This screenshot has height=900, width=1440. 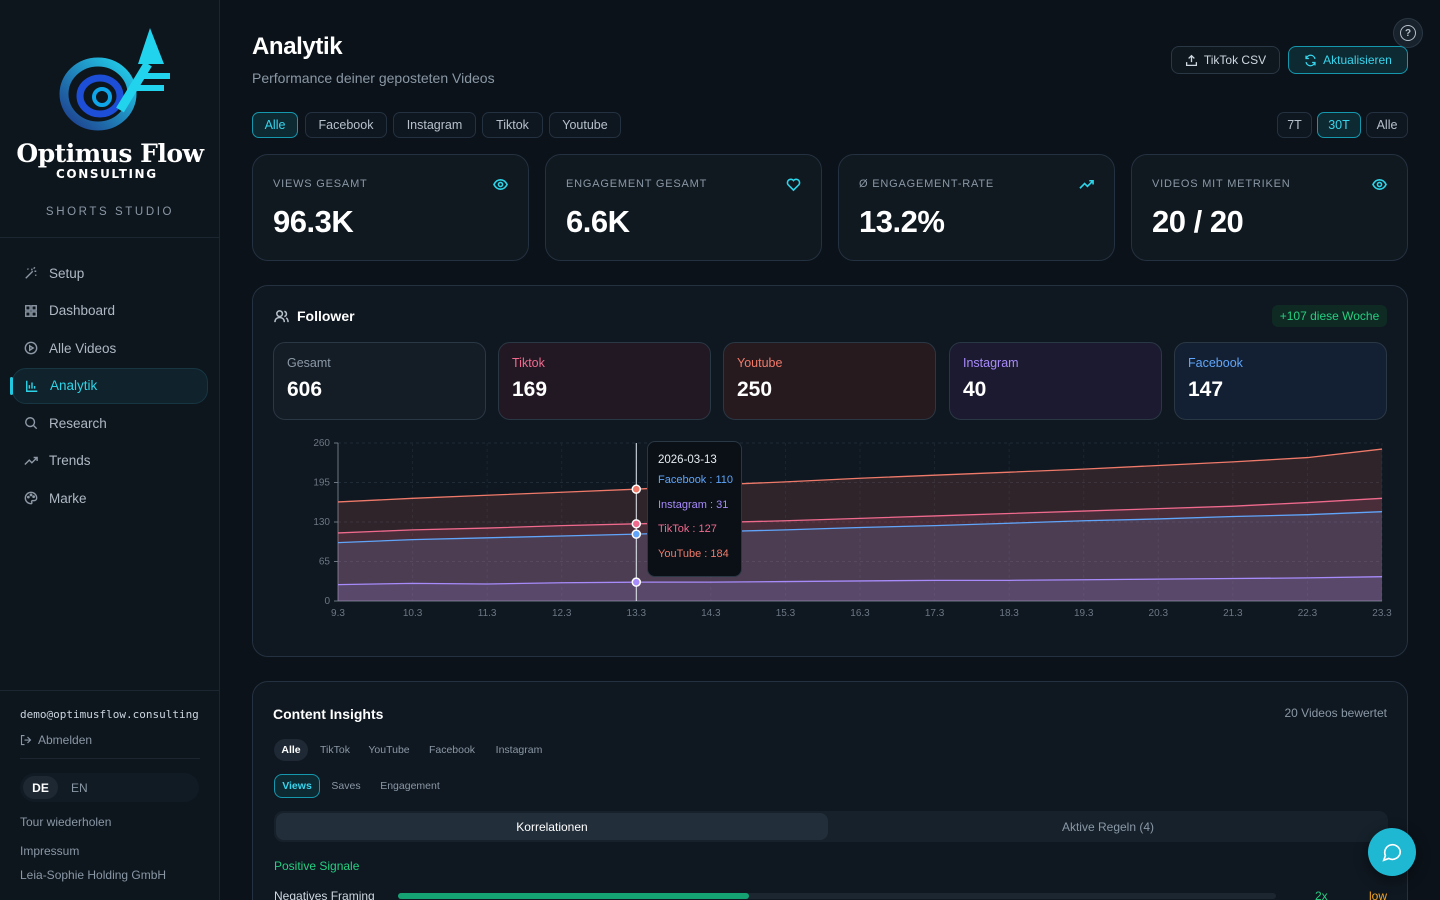 I want to click on signal-bar-fill, so click(x=574, y=896).